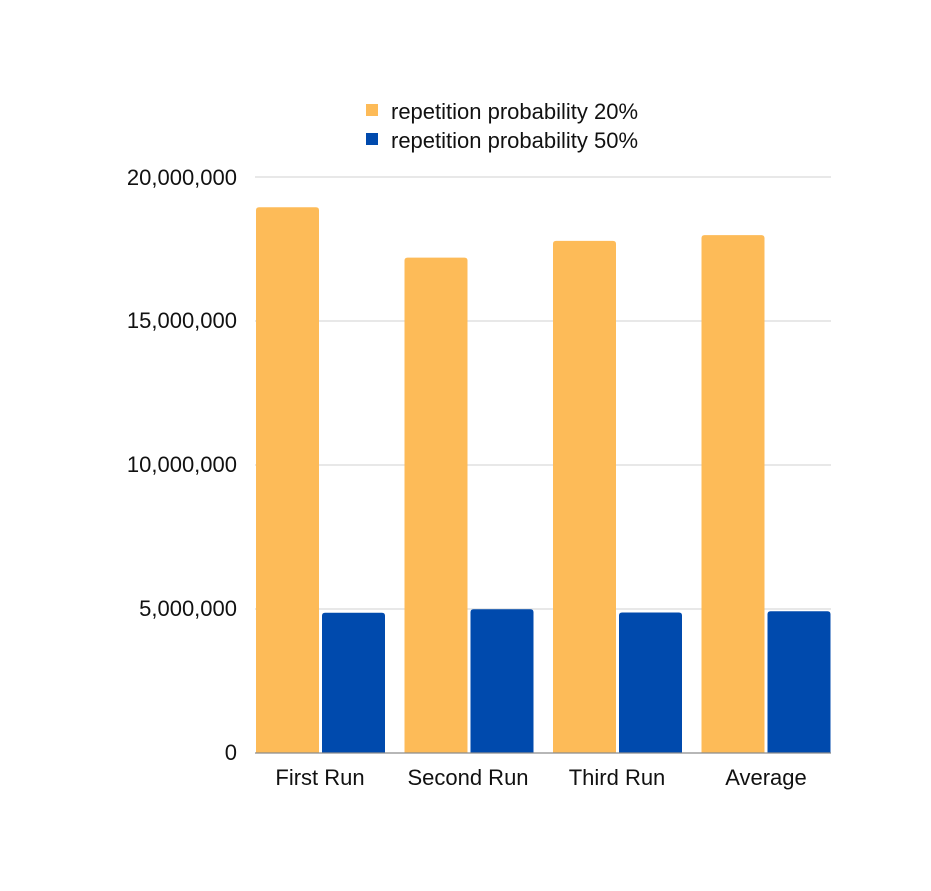 This screenshot has width=931, height=891. What do you see at coordinates (617, 777) in the screenshot?
I see `x-tick-label-third-run: Third Run` at bounding box center [617, 777].